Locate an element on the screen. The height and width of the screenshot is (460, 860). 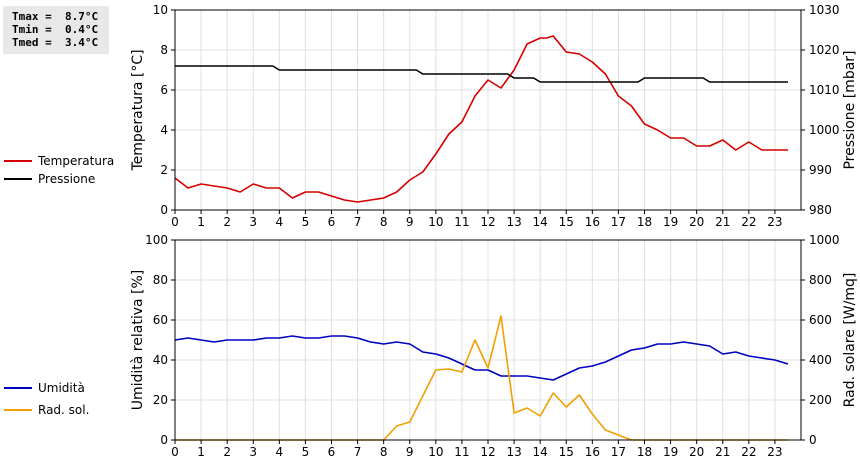
bottom-xtick-label: 11 is located at coordinates (461, 452).